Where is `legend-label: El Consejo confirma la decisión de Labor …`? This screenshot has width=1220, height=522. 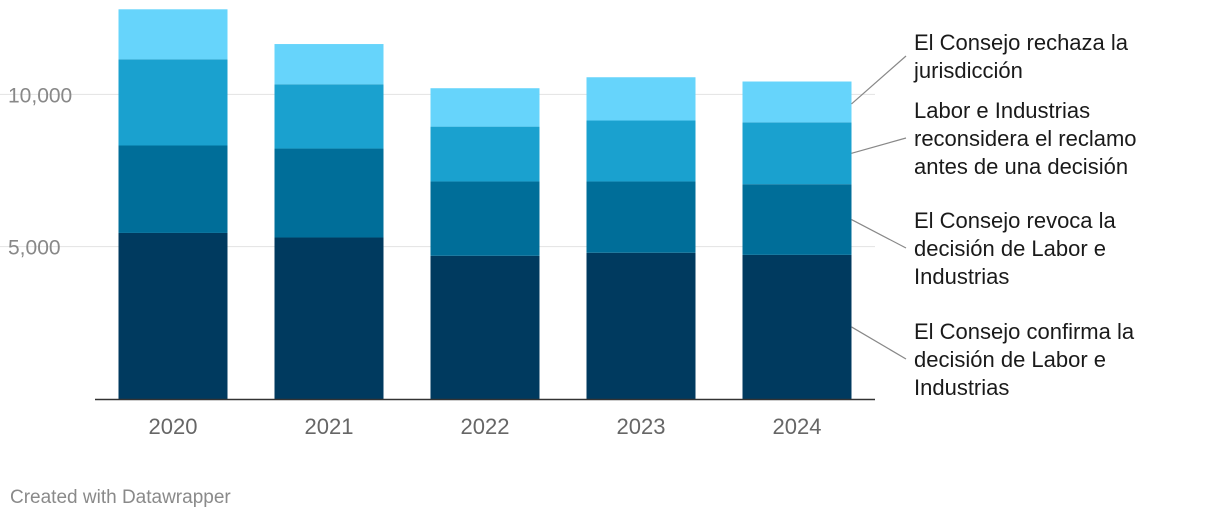 legend-label: El Consejo confirma la decisión de Labor … is located at coordinates (1024, 359).